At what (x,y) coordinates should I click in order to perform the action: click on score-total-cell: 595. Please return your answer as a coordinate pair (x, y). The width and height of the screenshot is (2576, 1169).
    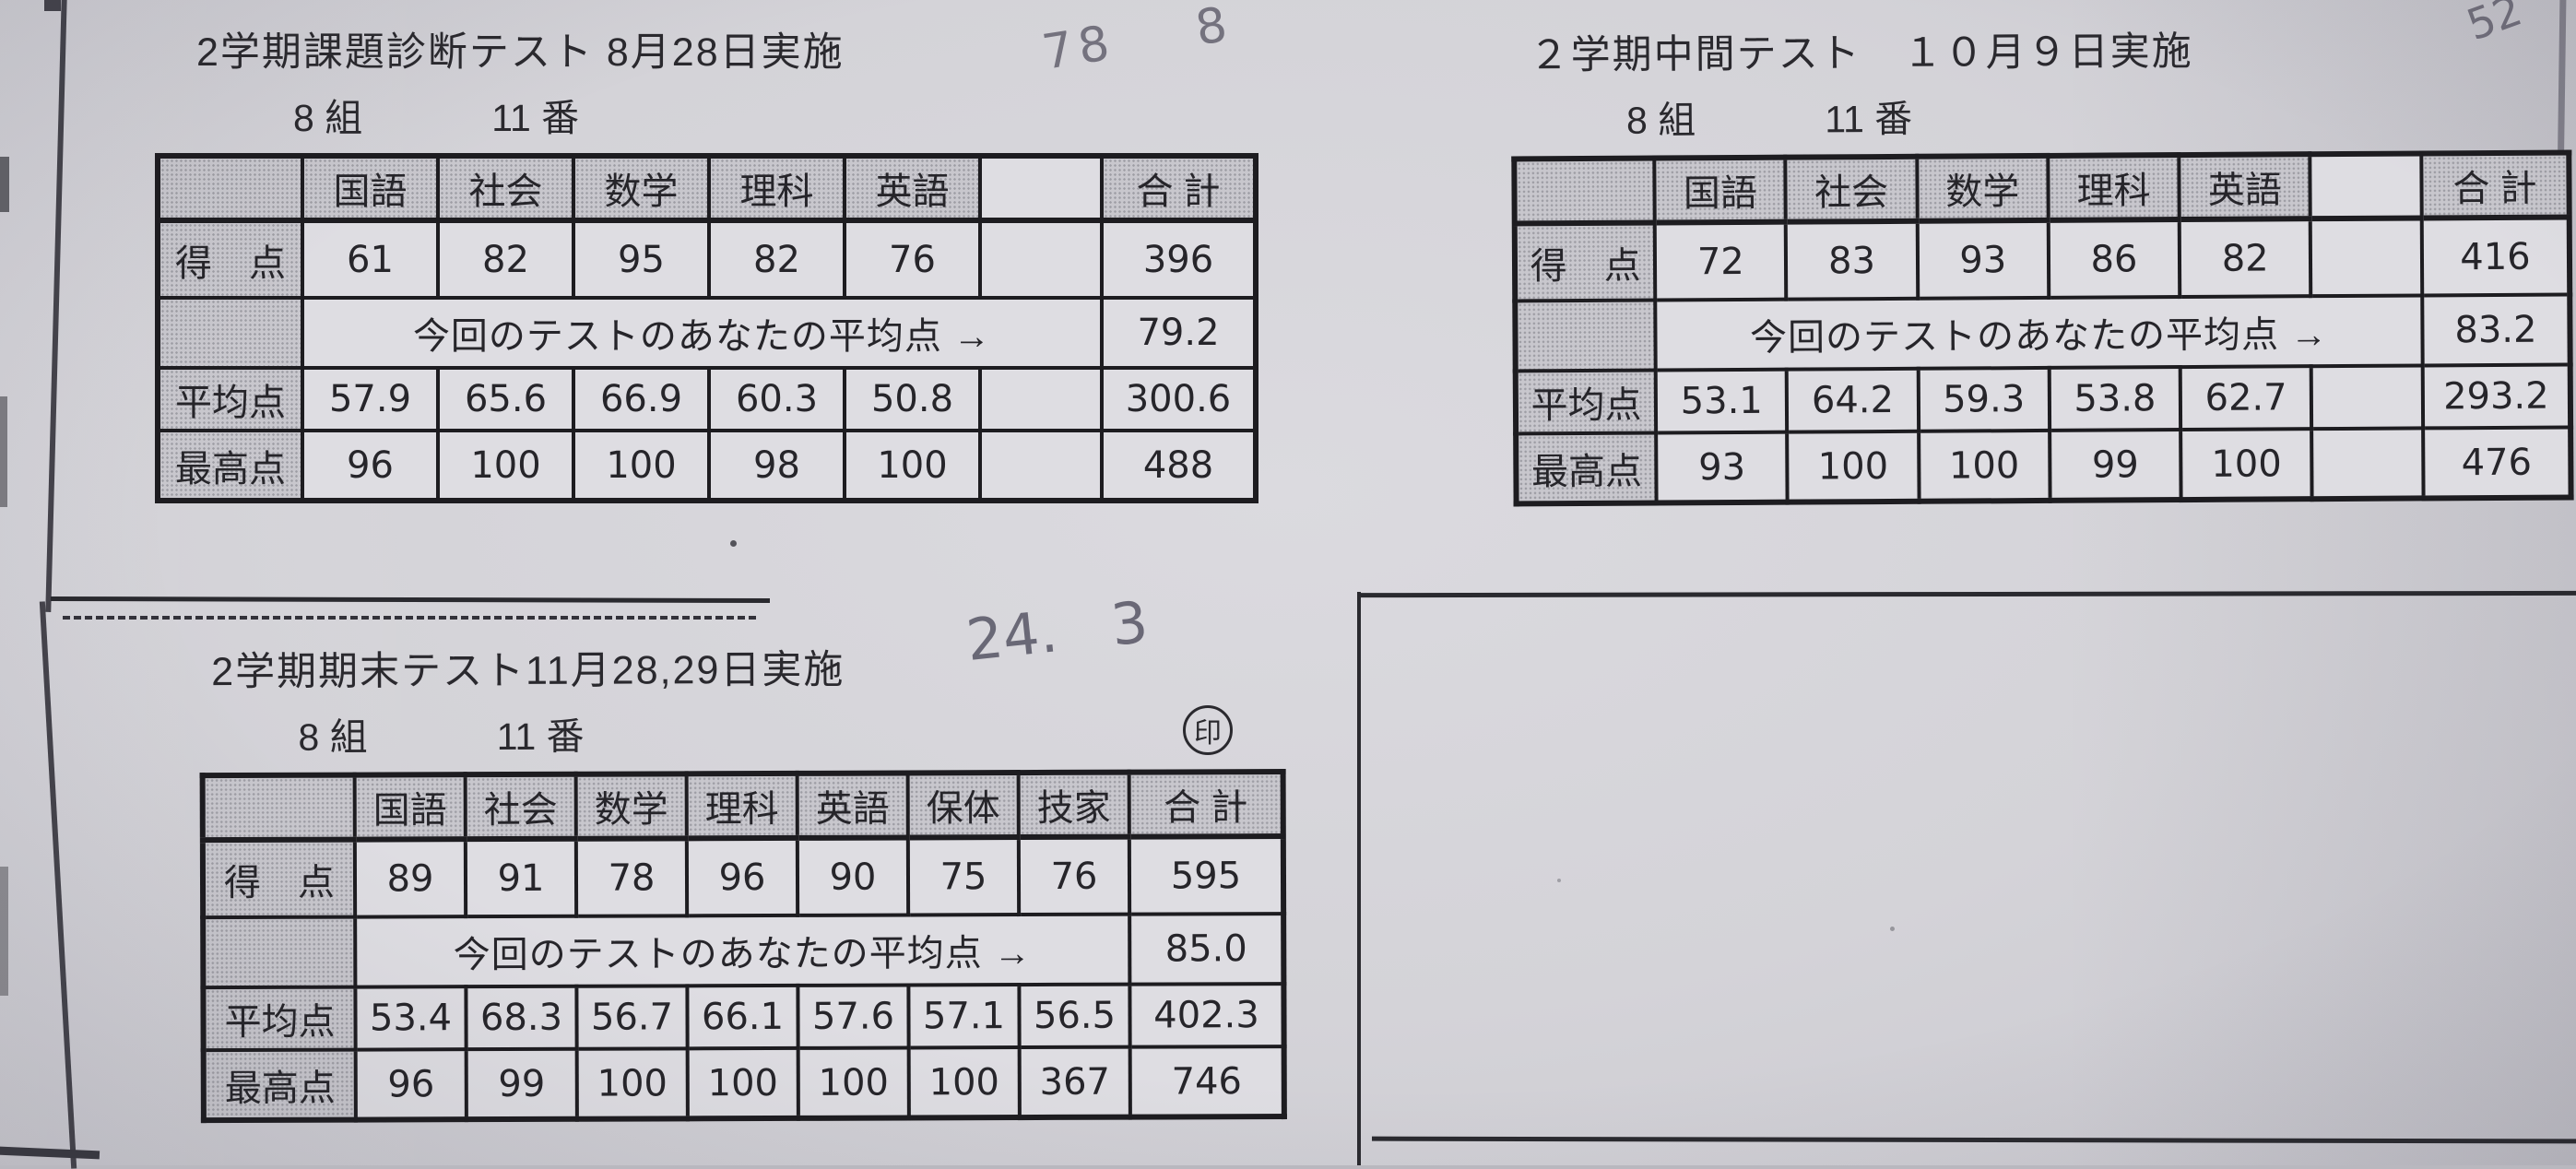
    Looking at the image, I should click on (1206, 876).